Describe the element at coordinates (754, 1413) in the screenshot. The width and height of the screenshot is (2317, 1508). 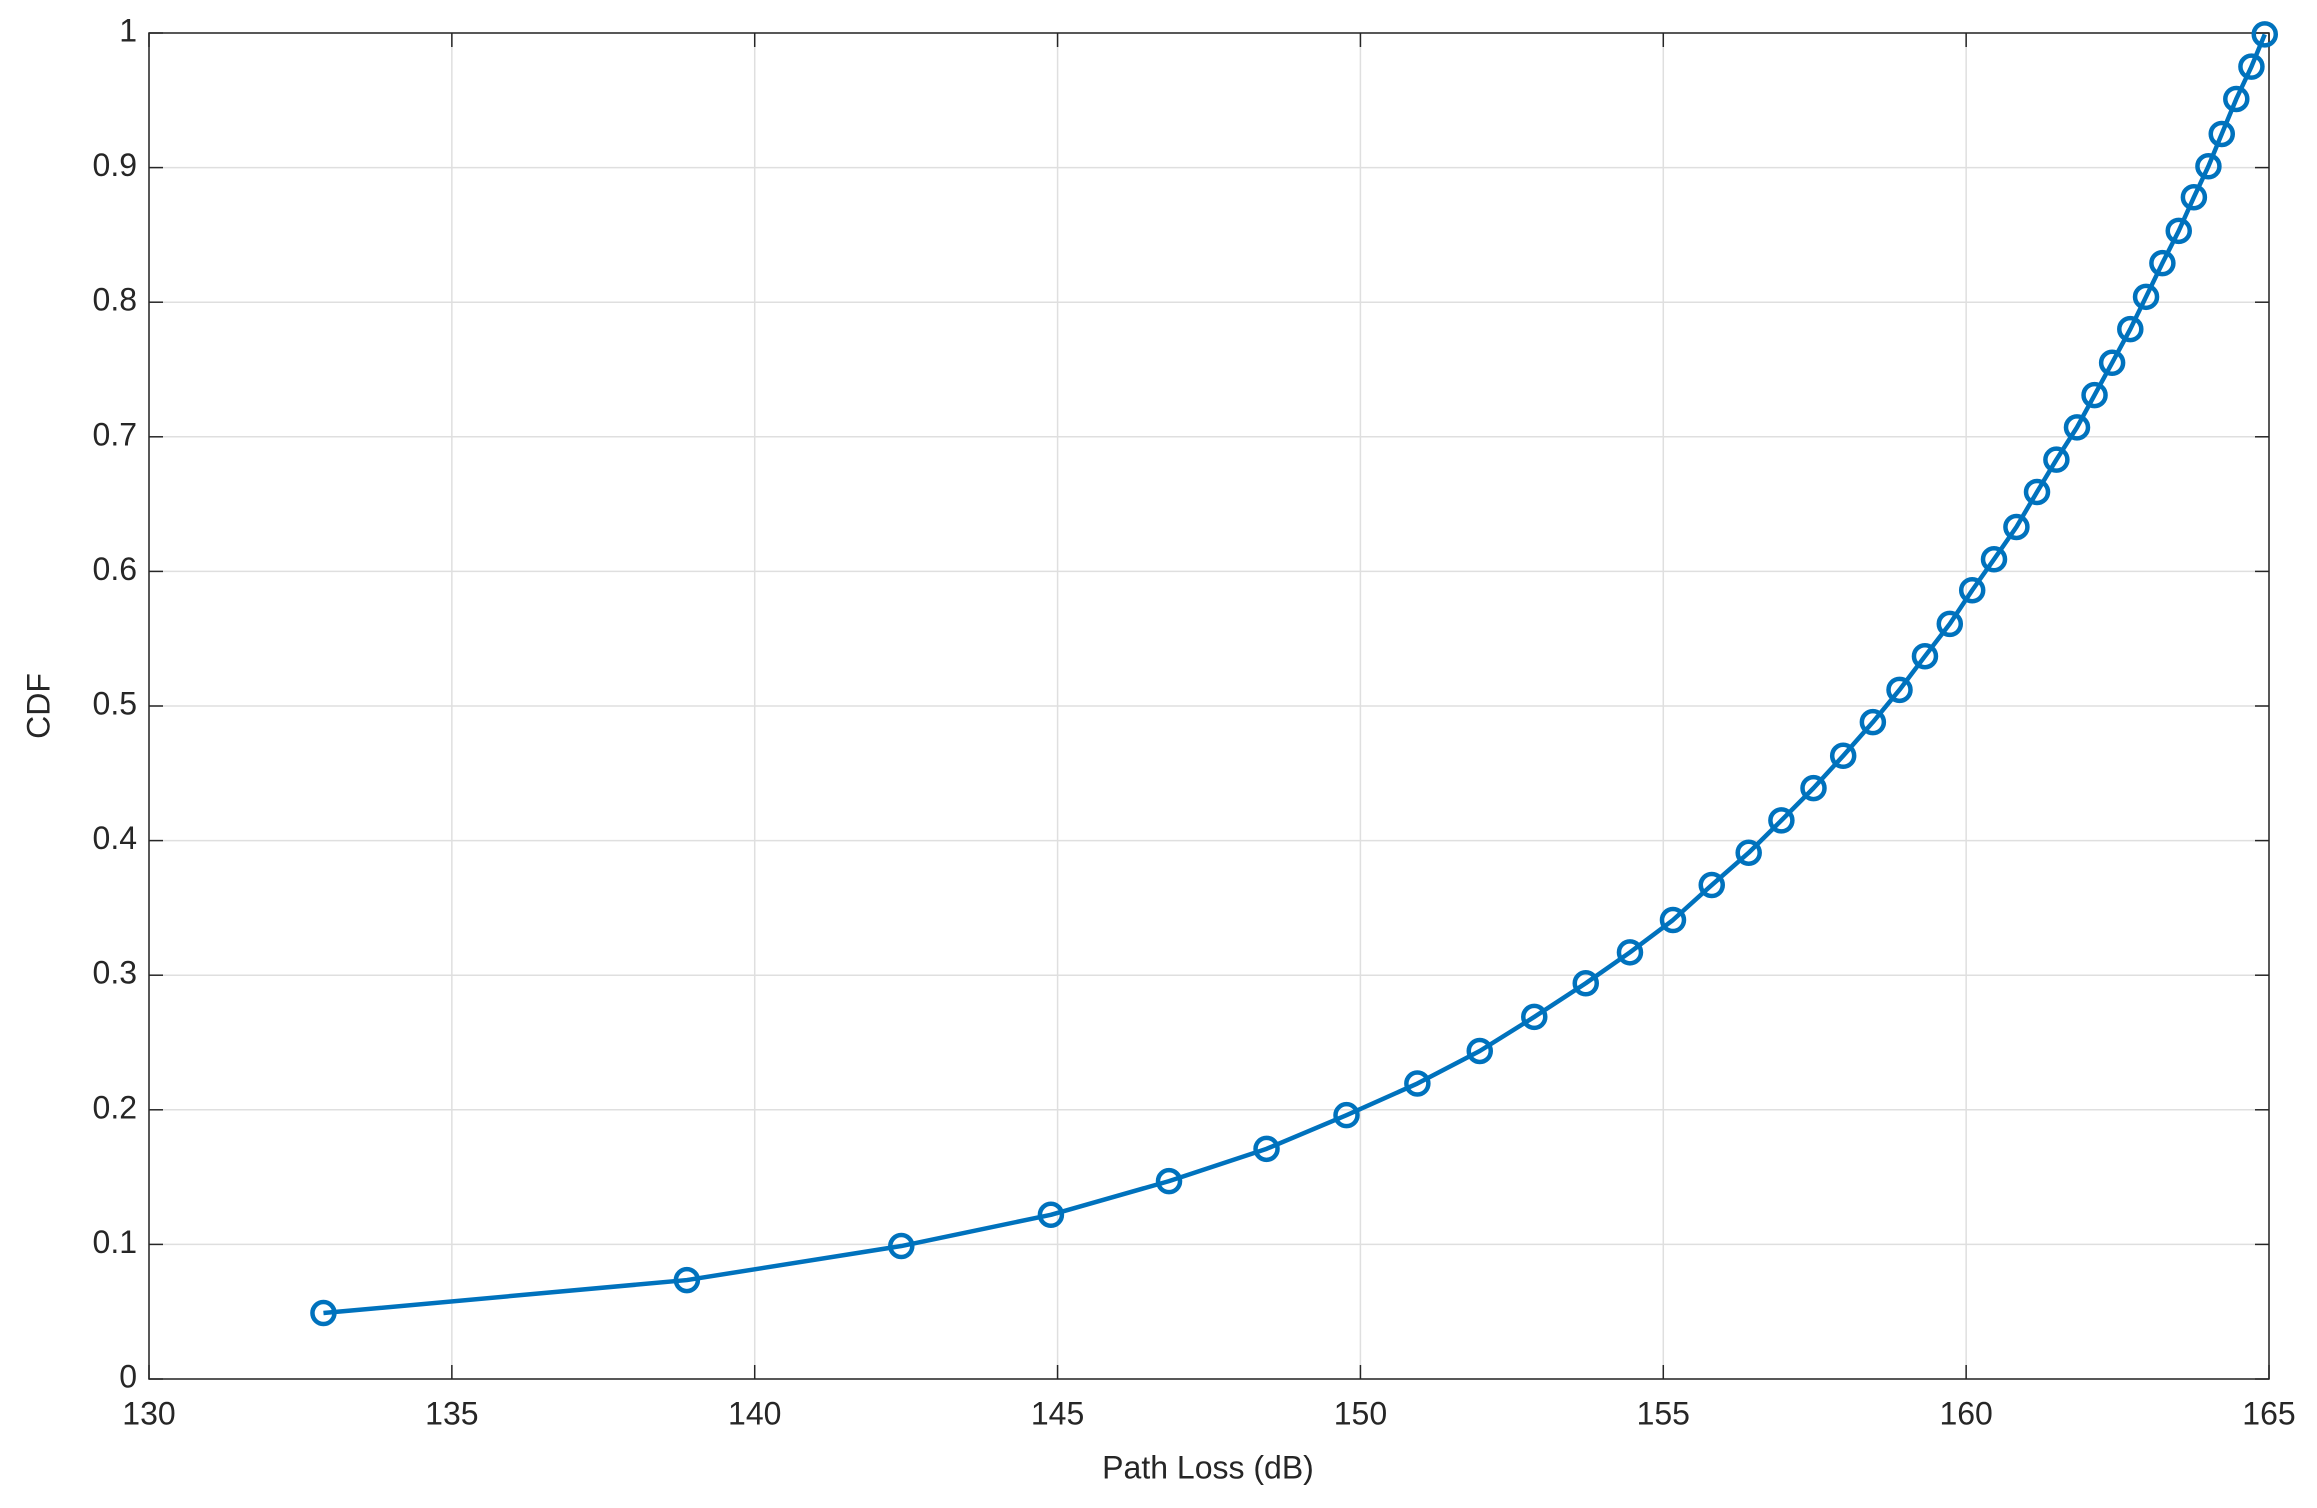
I see `x-tick-label: 140` at that location.